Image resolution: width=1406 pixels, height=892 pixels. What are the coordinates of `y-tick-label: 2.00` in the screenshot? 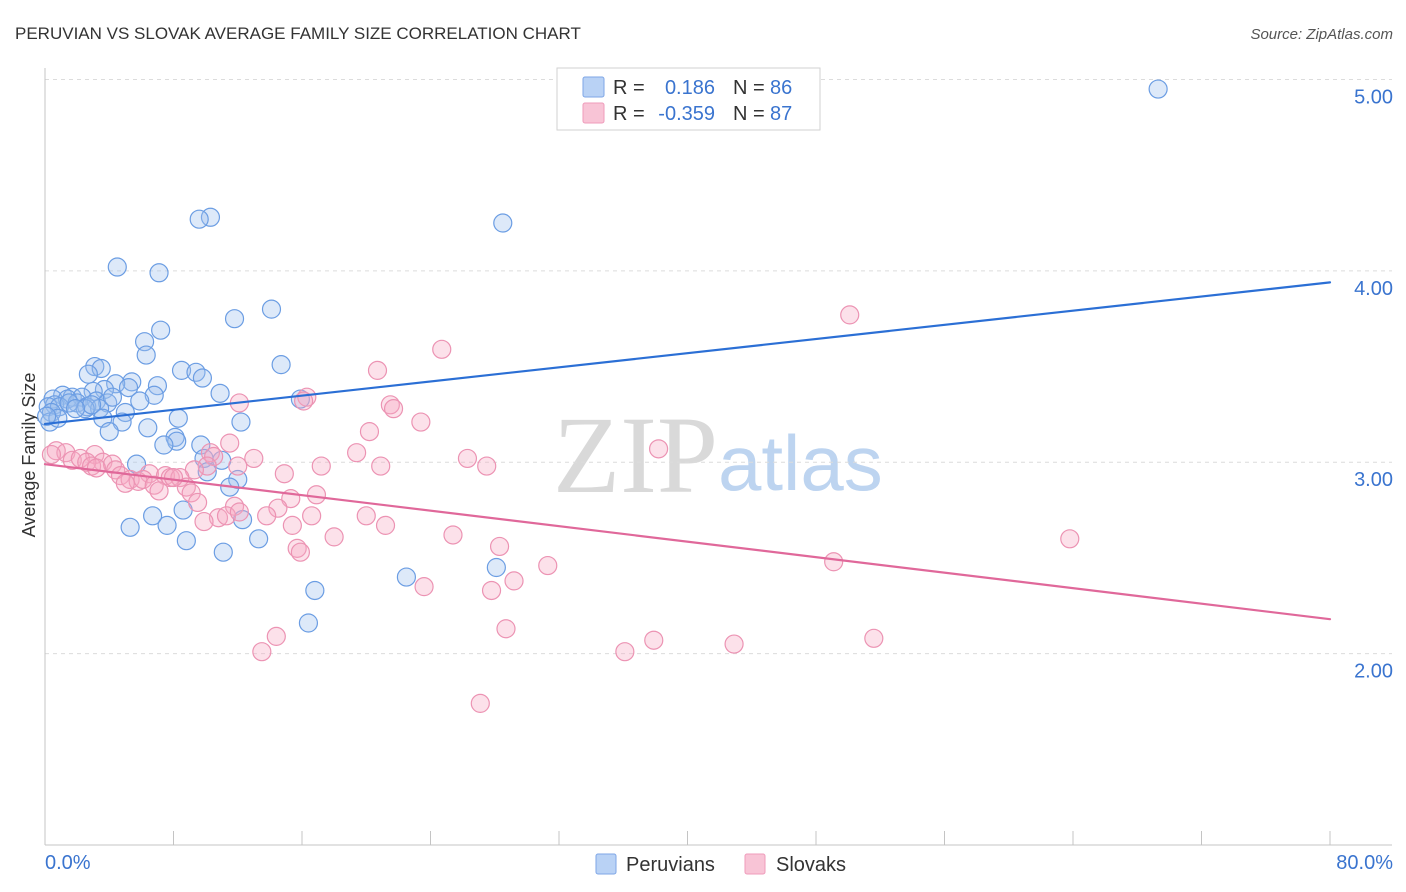 It's located at (1373, 672).